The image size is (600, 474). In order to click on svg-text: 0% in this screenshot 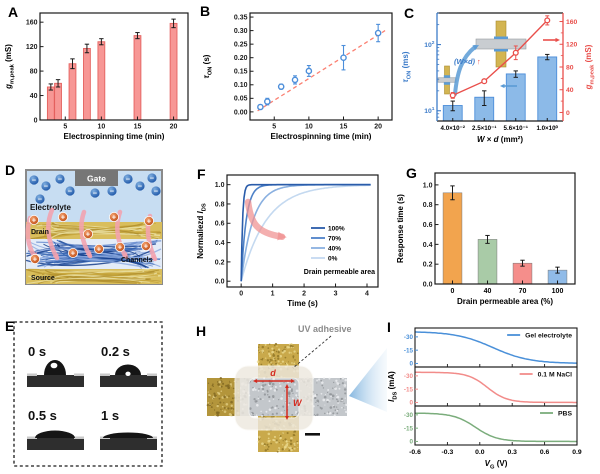, I will do `click(333, 258)`.